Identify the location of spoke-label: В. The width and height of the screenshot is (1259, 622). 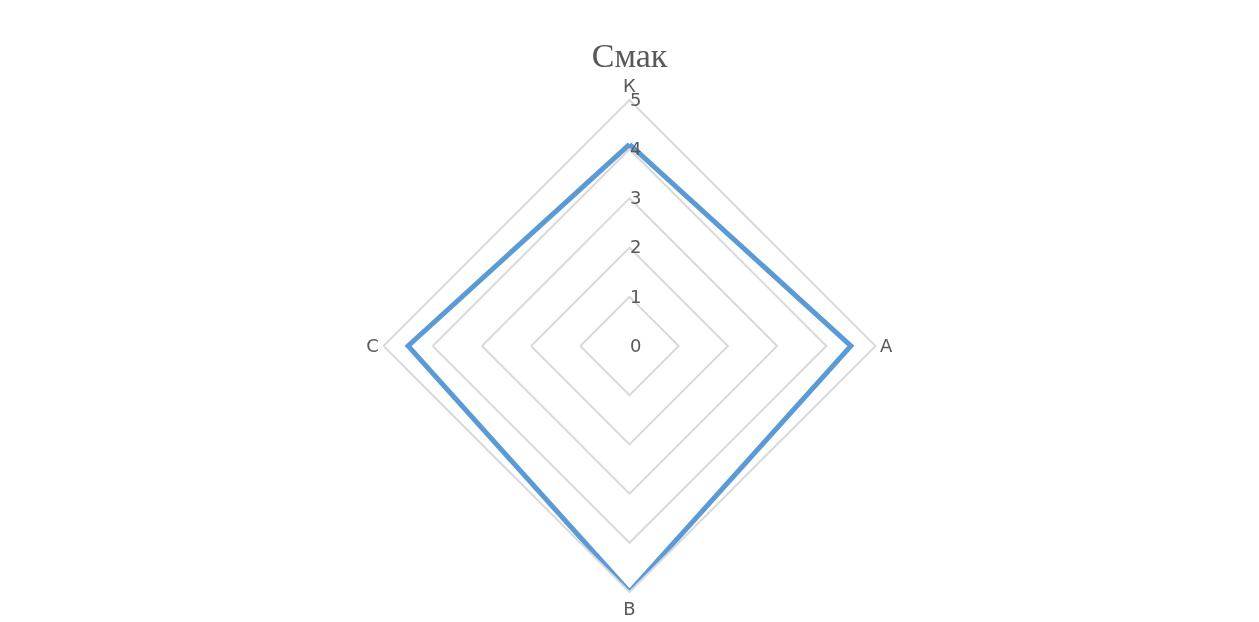
(629, 608).